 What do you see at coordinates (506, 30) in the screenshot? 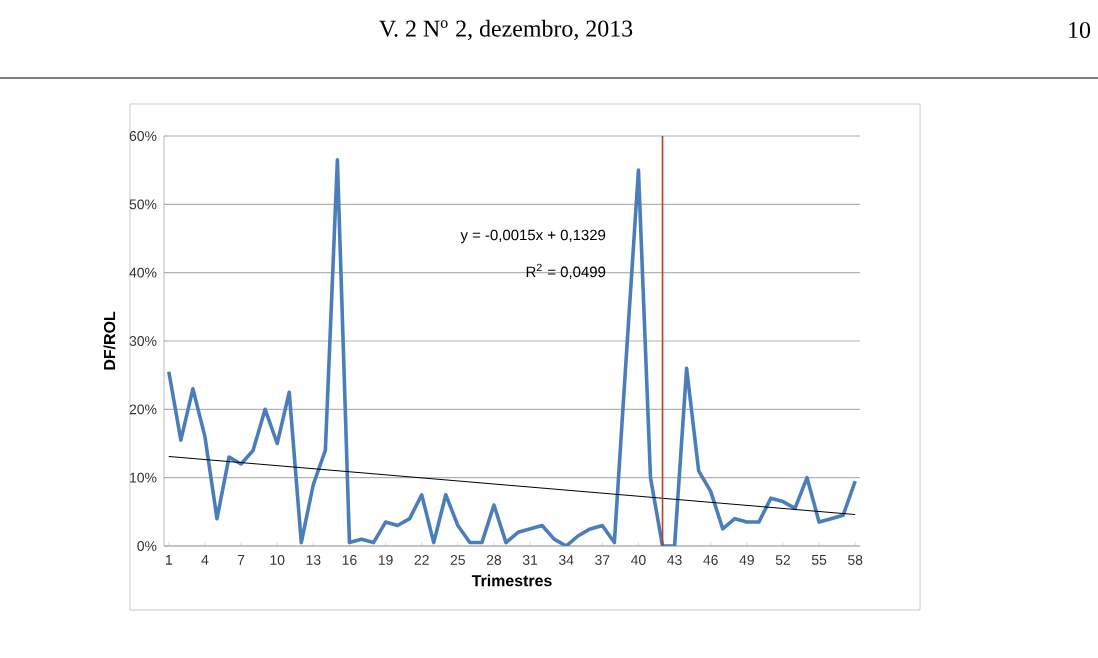
I see `text: V. 2 N$^{o}$ 2, dezembro, 2013` at bounding box center [506, 30].